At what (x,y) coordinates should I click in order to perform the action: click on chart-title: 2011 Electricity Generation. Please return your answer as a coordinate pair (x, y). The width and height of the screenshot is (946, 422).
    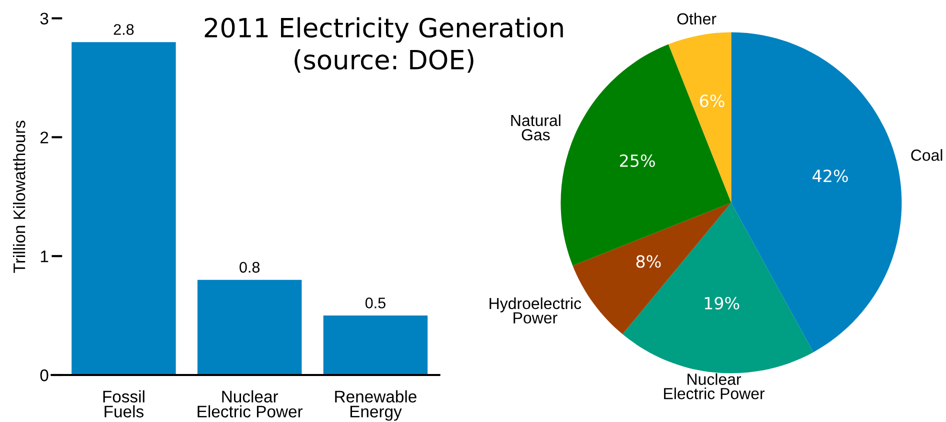
    Looking at the image, I should click on (383, 30).